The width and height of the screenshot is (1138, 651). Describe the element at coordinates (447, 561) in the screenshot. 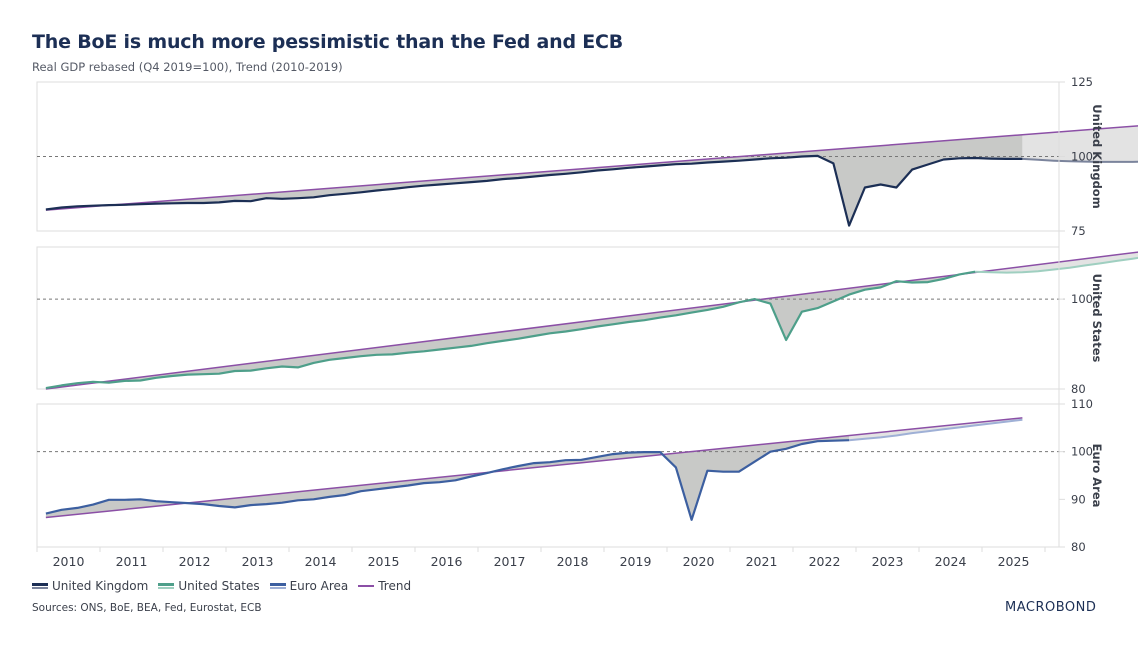

I see `x-tick-label: 2016` at that location.